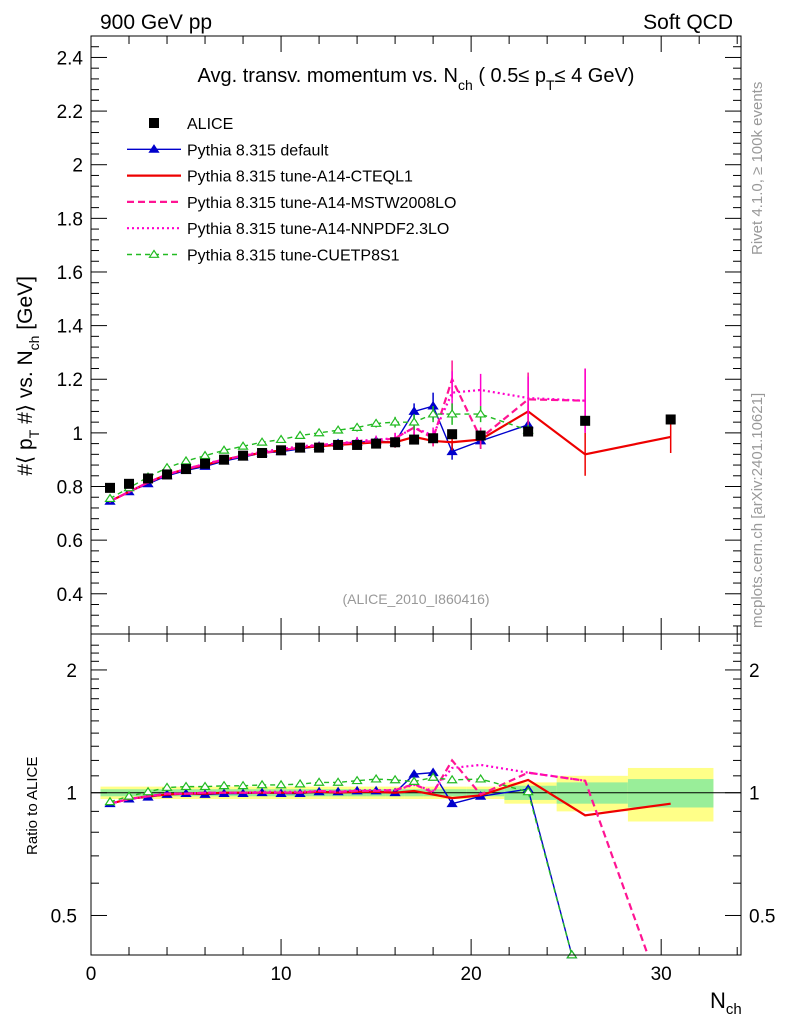  What do you see at coordinates (28, 376) in the screenshot?
I see `y-axis-label: #⟨ pT #⟩ vs. Nch [GeV]` at bounding box center [28, 376].